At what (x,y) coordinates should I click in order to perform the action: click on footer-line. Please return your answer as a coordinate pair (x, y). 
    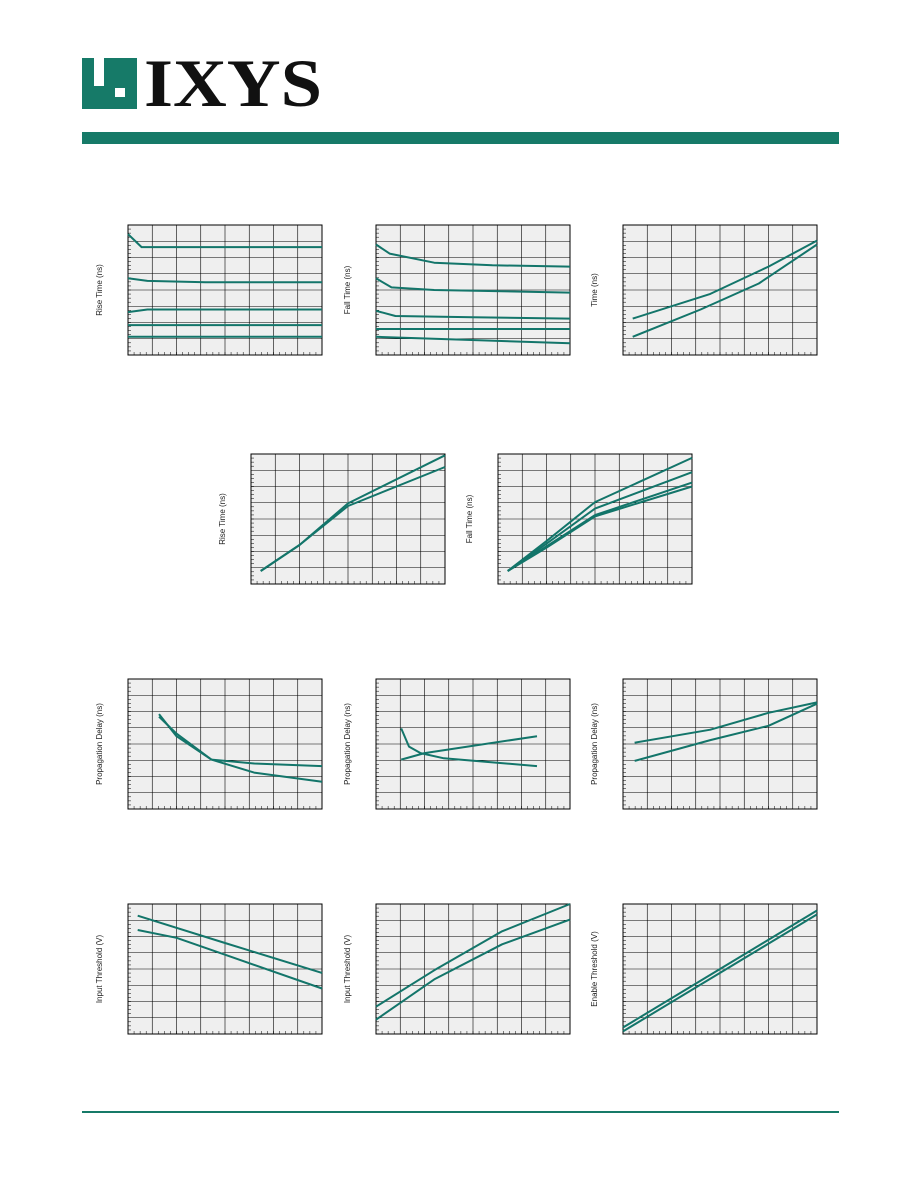
    Looking at the image, I should click on (460, 1112).